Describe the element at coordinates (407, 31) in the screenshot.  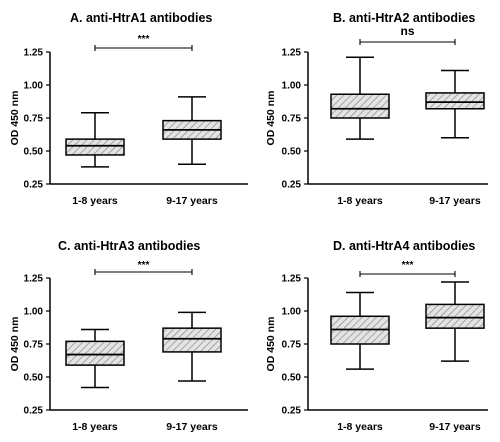
I see `significance-label: ns` at that location.